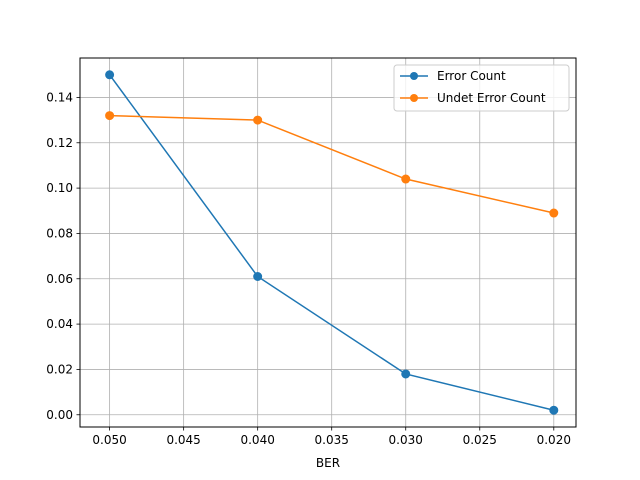 The image size is (640, 480). Describe the element at coordinates (183, 440) in the screenshot. I see `x-tick-label: 0.045` at that location.